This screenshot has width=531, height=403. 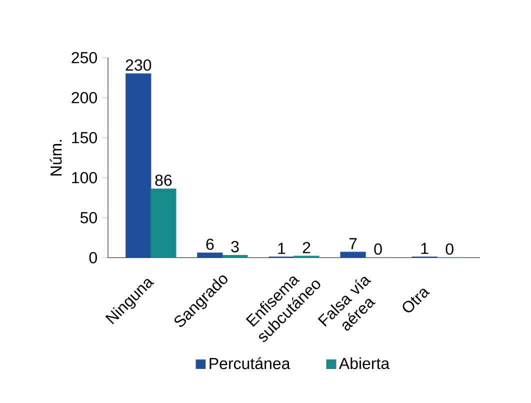 What do you see at coordinates (84, 178) in the screenshot?
I see `y-tick-label: 100` at bounding box center [84, 178].